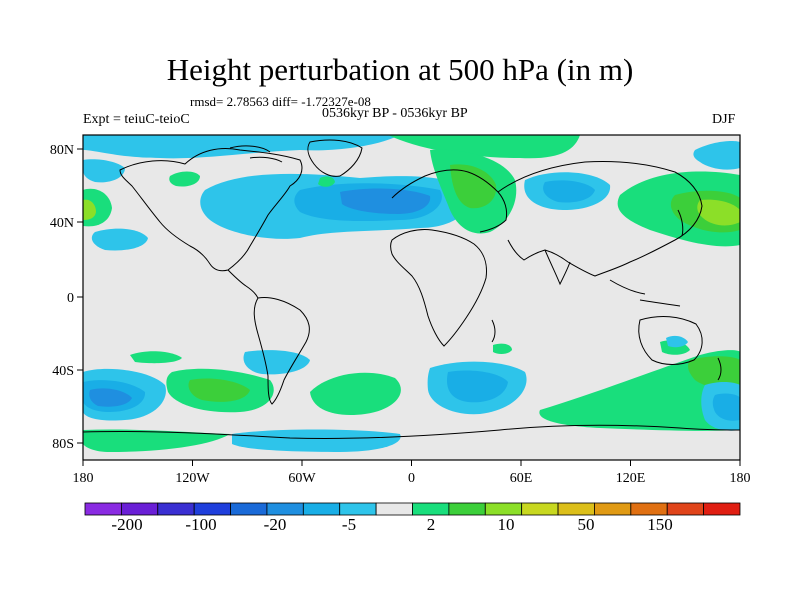  I want to click on lat-label-40n: 40N, so click(62, 223).